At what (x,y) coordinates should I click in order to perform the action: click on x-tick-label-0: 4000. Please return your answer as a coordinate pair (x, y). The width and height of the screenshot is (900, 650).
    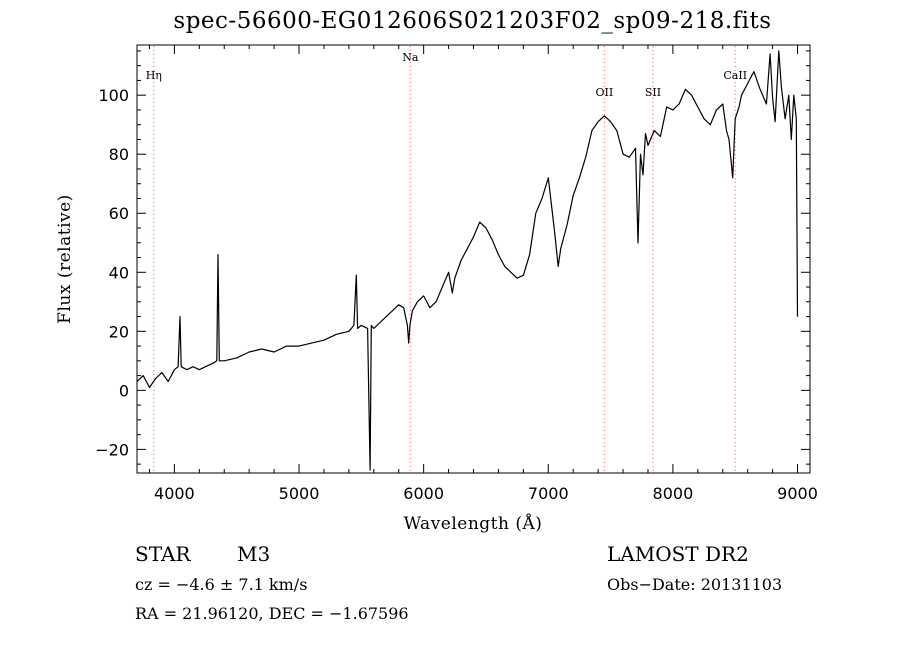
    Looking at the image, I should click on (174, 493).